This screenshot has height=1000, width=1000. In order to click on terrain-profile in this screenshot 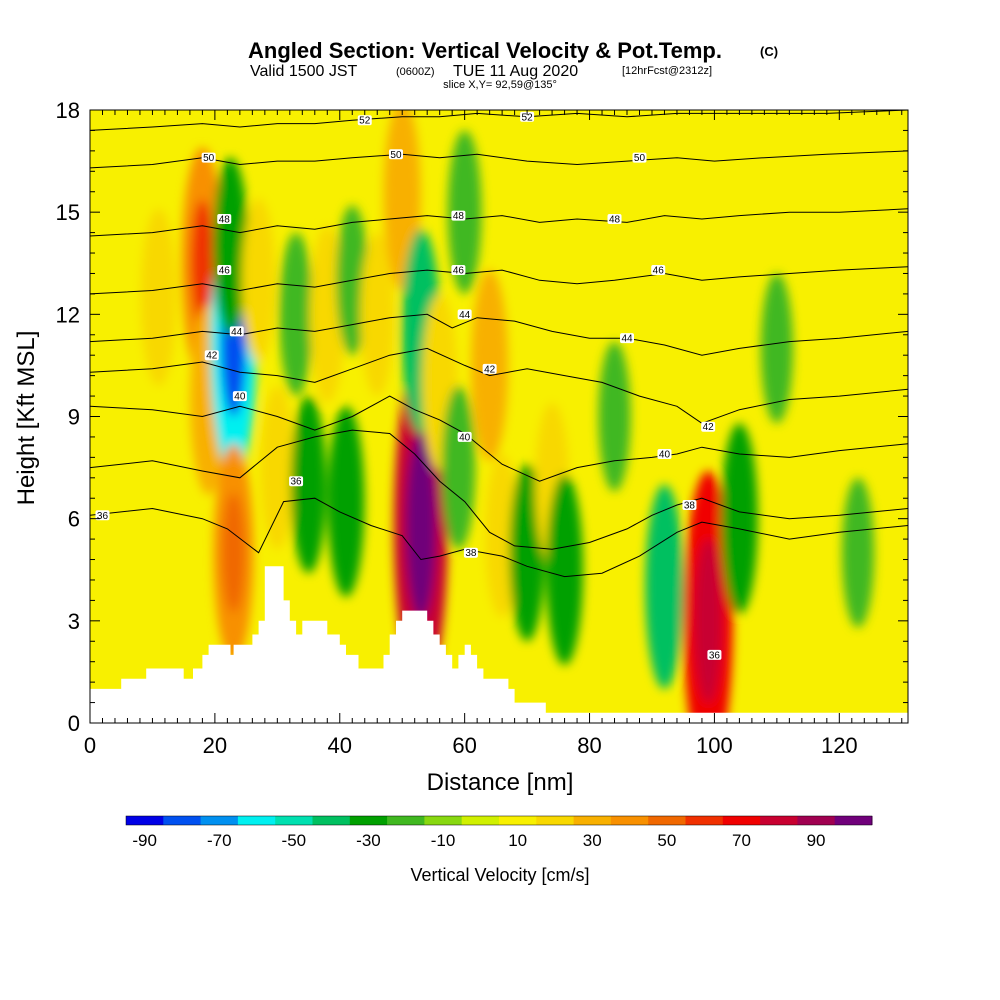, I will do `click(499, 644)`.